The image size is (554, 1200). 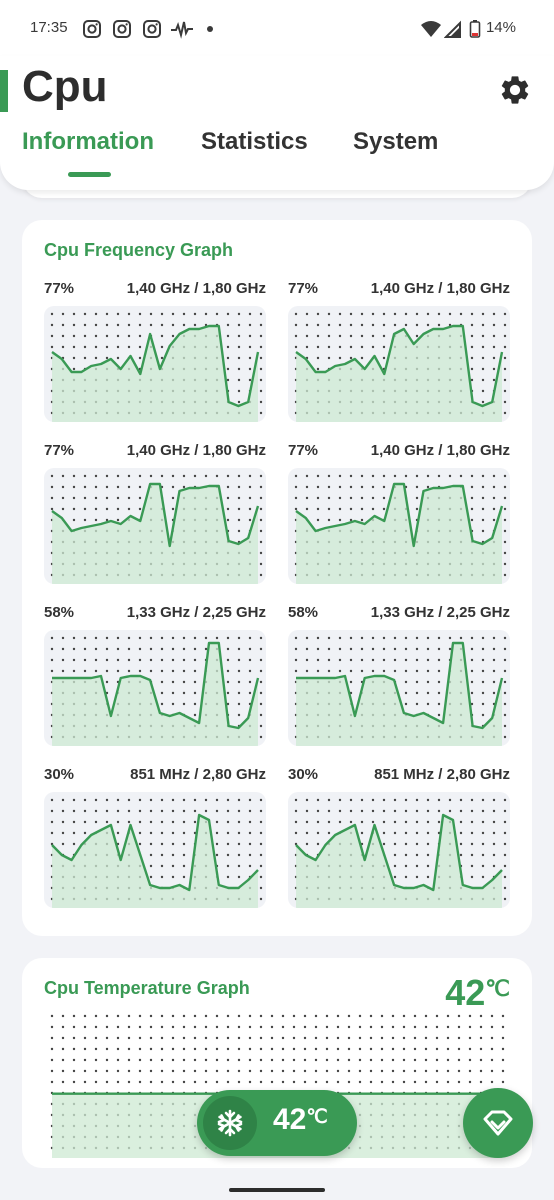 What do you see at coordinates (277, 28) in the screenshot?
I see `status-bar: 17:35 14%` at bounding box center [277, 28].